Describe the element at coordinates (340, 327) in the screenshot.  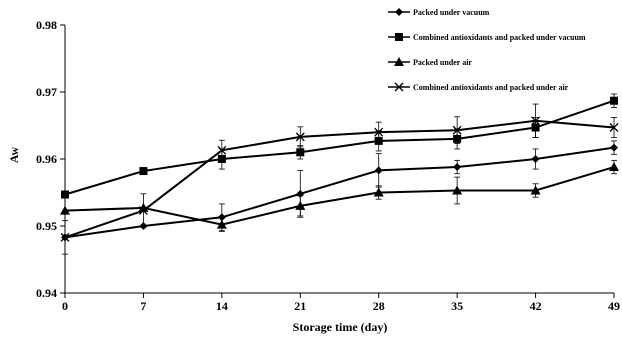
I see `x-axis-label: Storage time (day)` at that location.